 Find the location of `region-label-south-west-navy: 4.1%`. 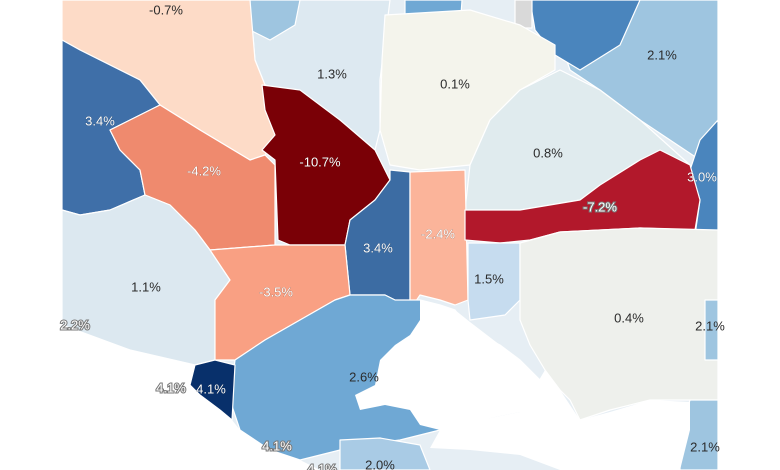

region-label-south-west-navy: 4.1% is located at coordinates (211, 388).